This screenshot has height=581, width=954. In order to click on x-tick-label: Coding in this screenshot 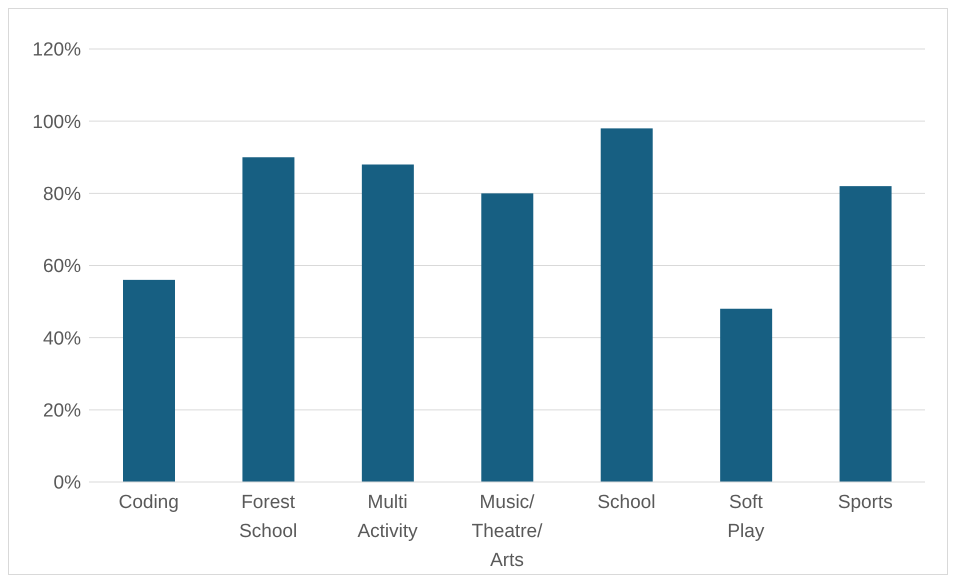, I will do `click(148, 502)`.